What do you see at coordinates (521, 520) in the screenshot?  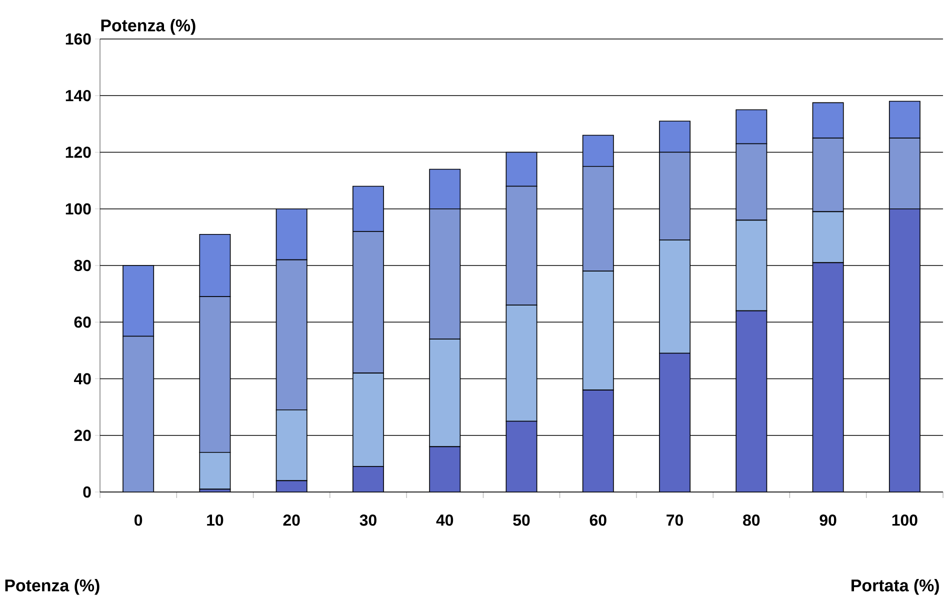 I see `x-tick-label: 50` at bounding box center [521, 520].